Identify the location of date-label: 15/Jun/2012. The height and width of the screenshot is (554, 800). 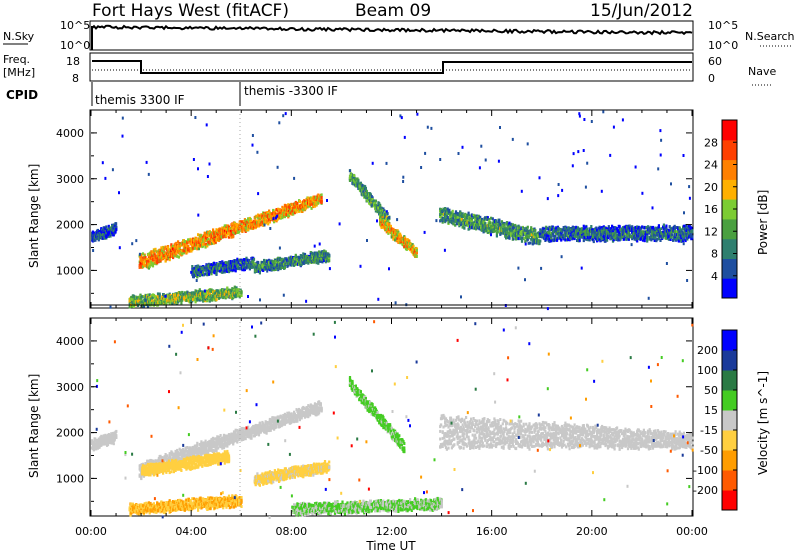
(641, 11).